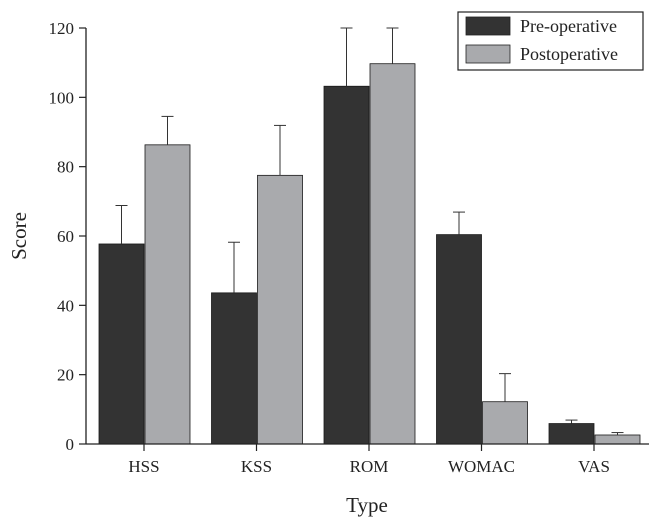 The height and width of the screenshot is (522, 649). I want to click on bar-pre-operative-rom, so click(346, 265).